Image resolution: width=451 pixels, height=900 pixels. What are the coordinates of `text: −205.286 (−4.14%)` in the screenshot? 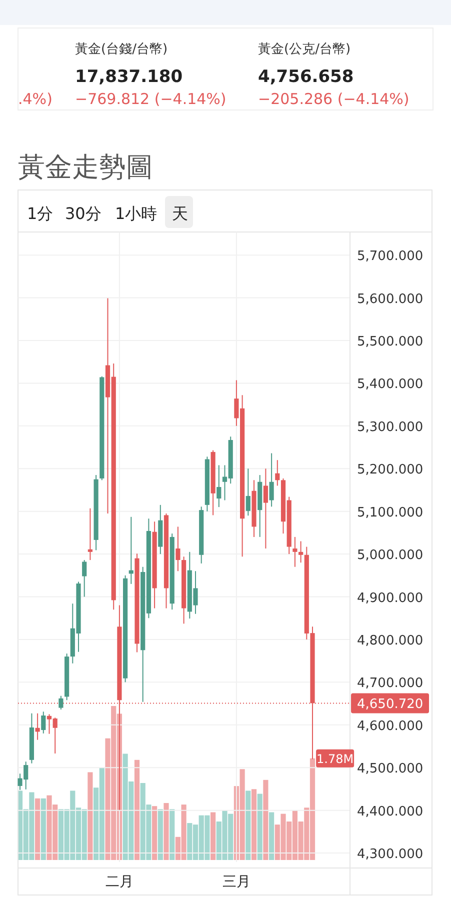 It's located at (334, 99).